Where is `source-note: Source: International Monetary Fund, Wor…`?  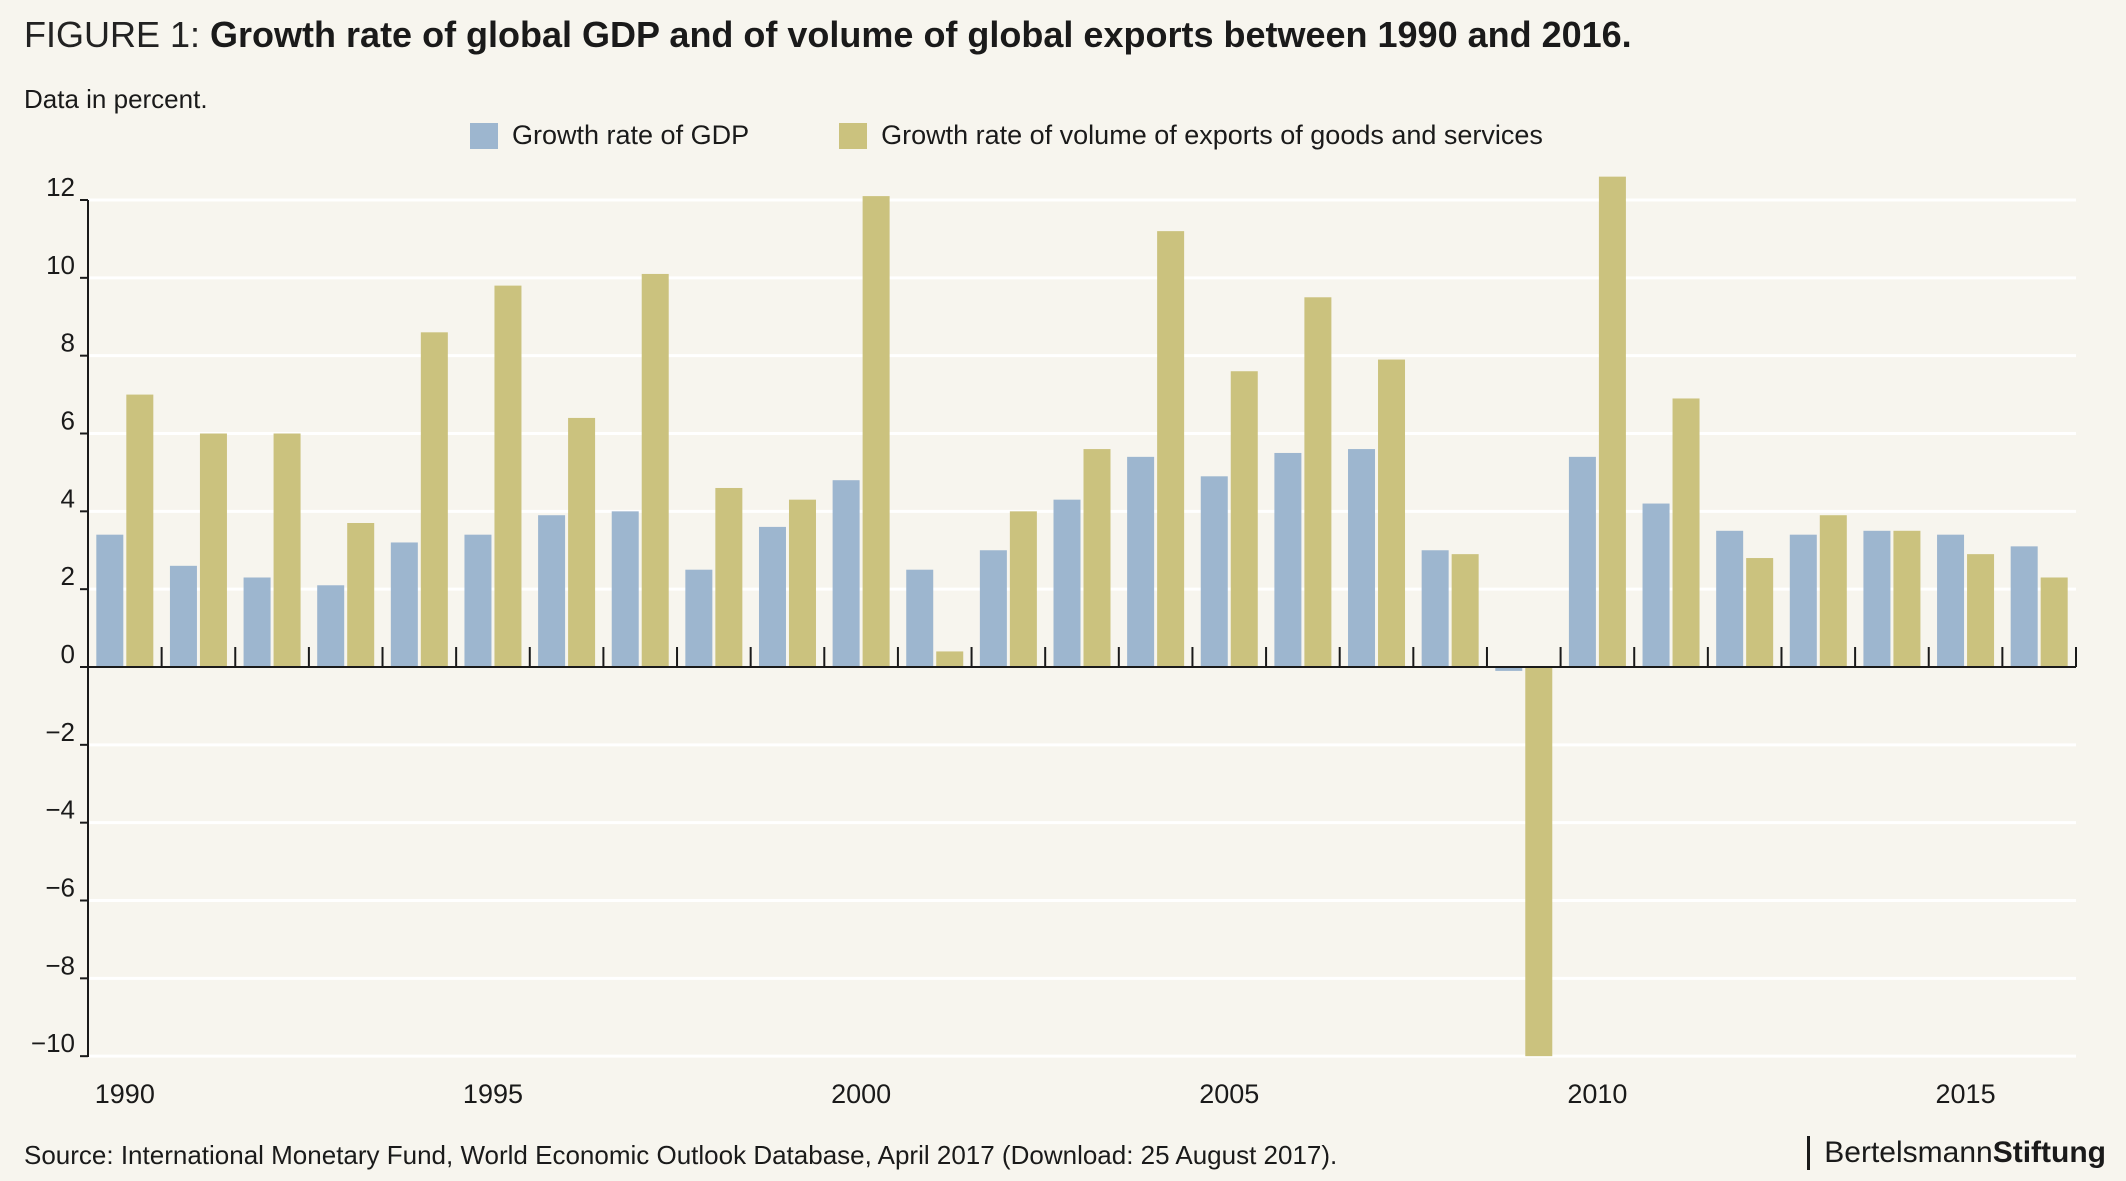 source-note: Source: International Monetary Fund, Wor… is located at coordinates (681, 1155).